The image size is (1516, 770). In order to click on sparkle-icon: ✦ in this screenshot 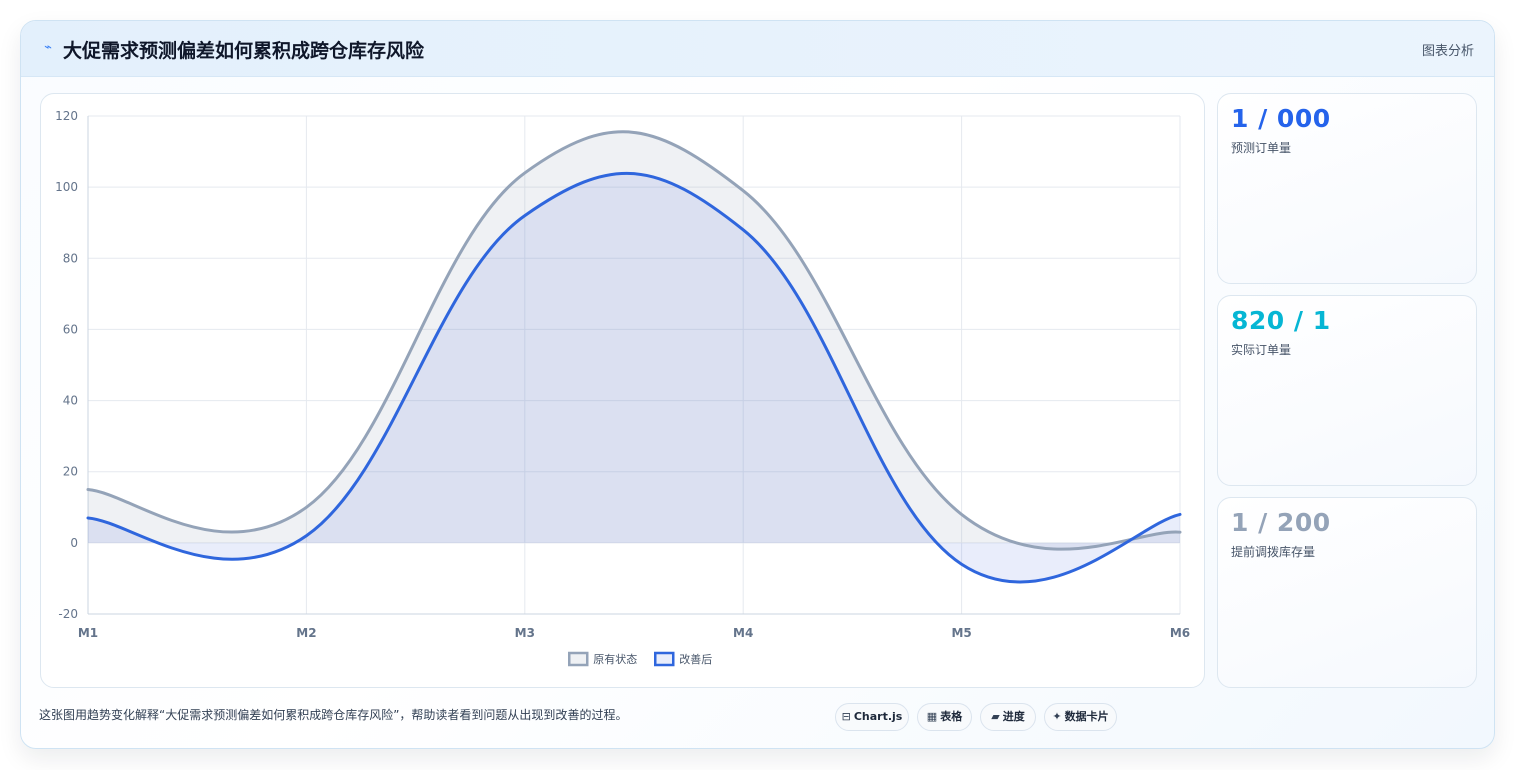, I will do `click(1057, 716)`.